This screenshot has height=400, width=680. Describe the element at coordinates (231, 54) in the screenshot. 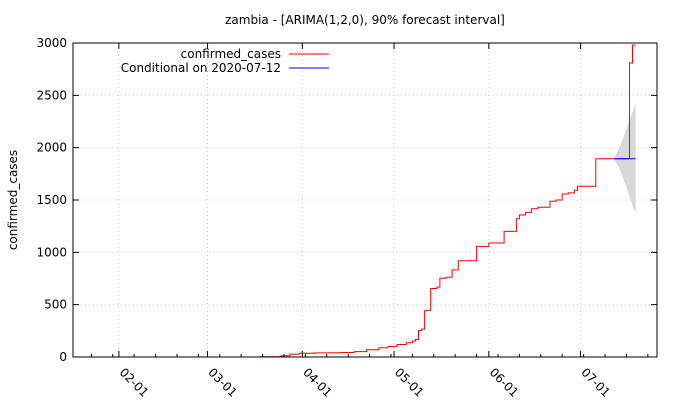

I see `legend-label: confirmed_cases` at that location.